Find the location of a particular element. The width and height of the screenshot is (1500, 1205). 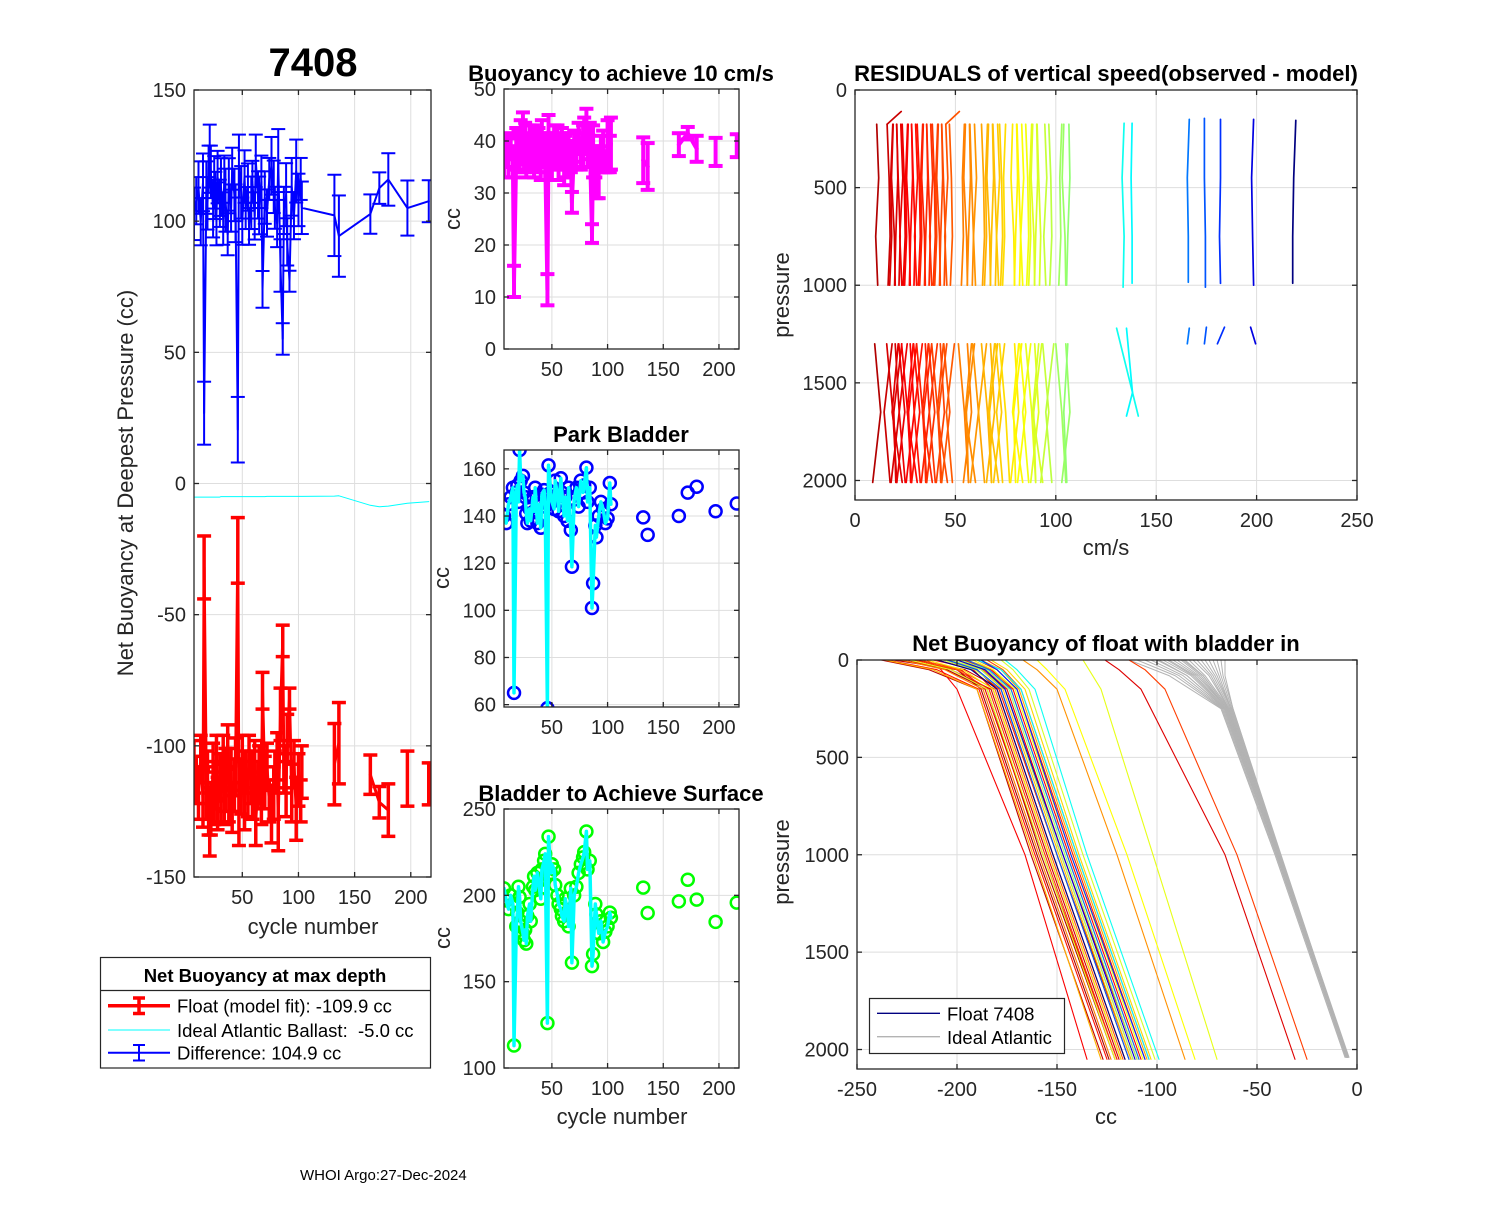

legend-label: Float (model fit): -109.9 cc is located at coordinates (284, 1006).